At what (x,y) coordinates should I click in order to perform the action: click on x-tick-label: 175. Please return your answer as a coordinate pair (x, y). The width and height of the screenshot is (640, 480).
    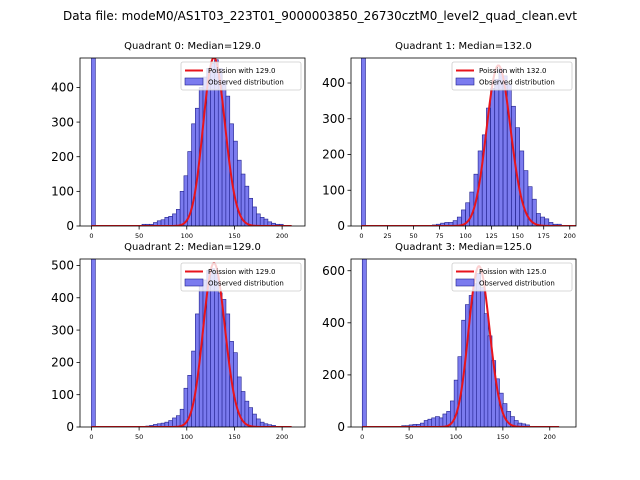
    Looking at the image, I should click on (543, 236).